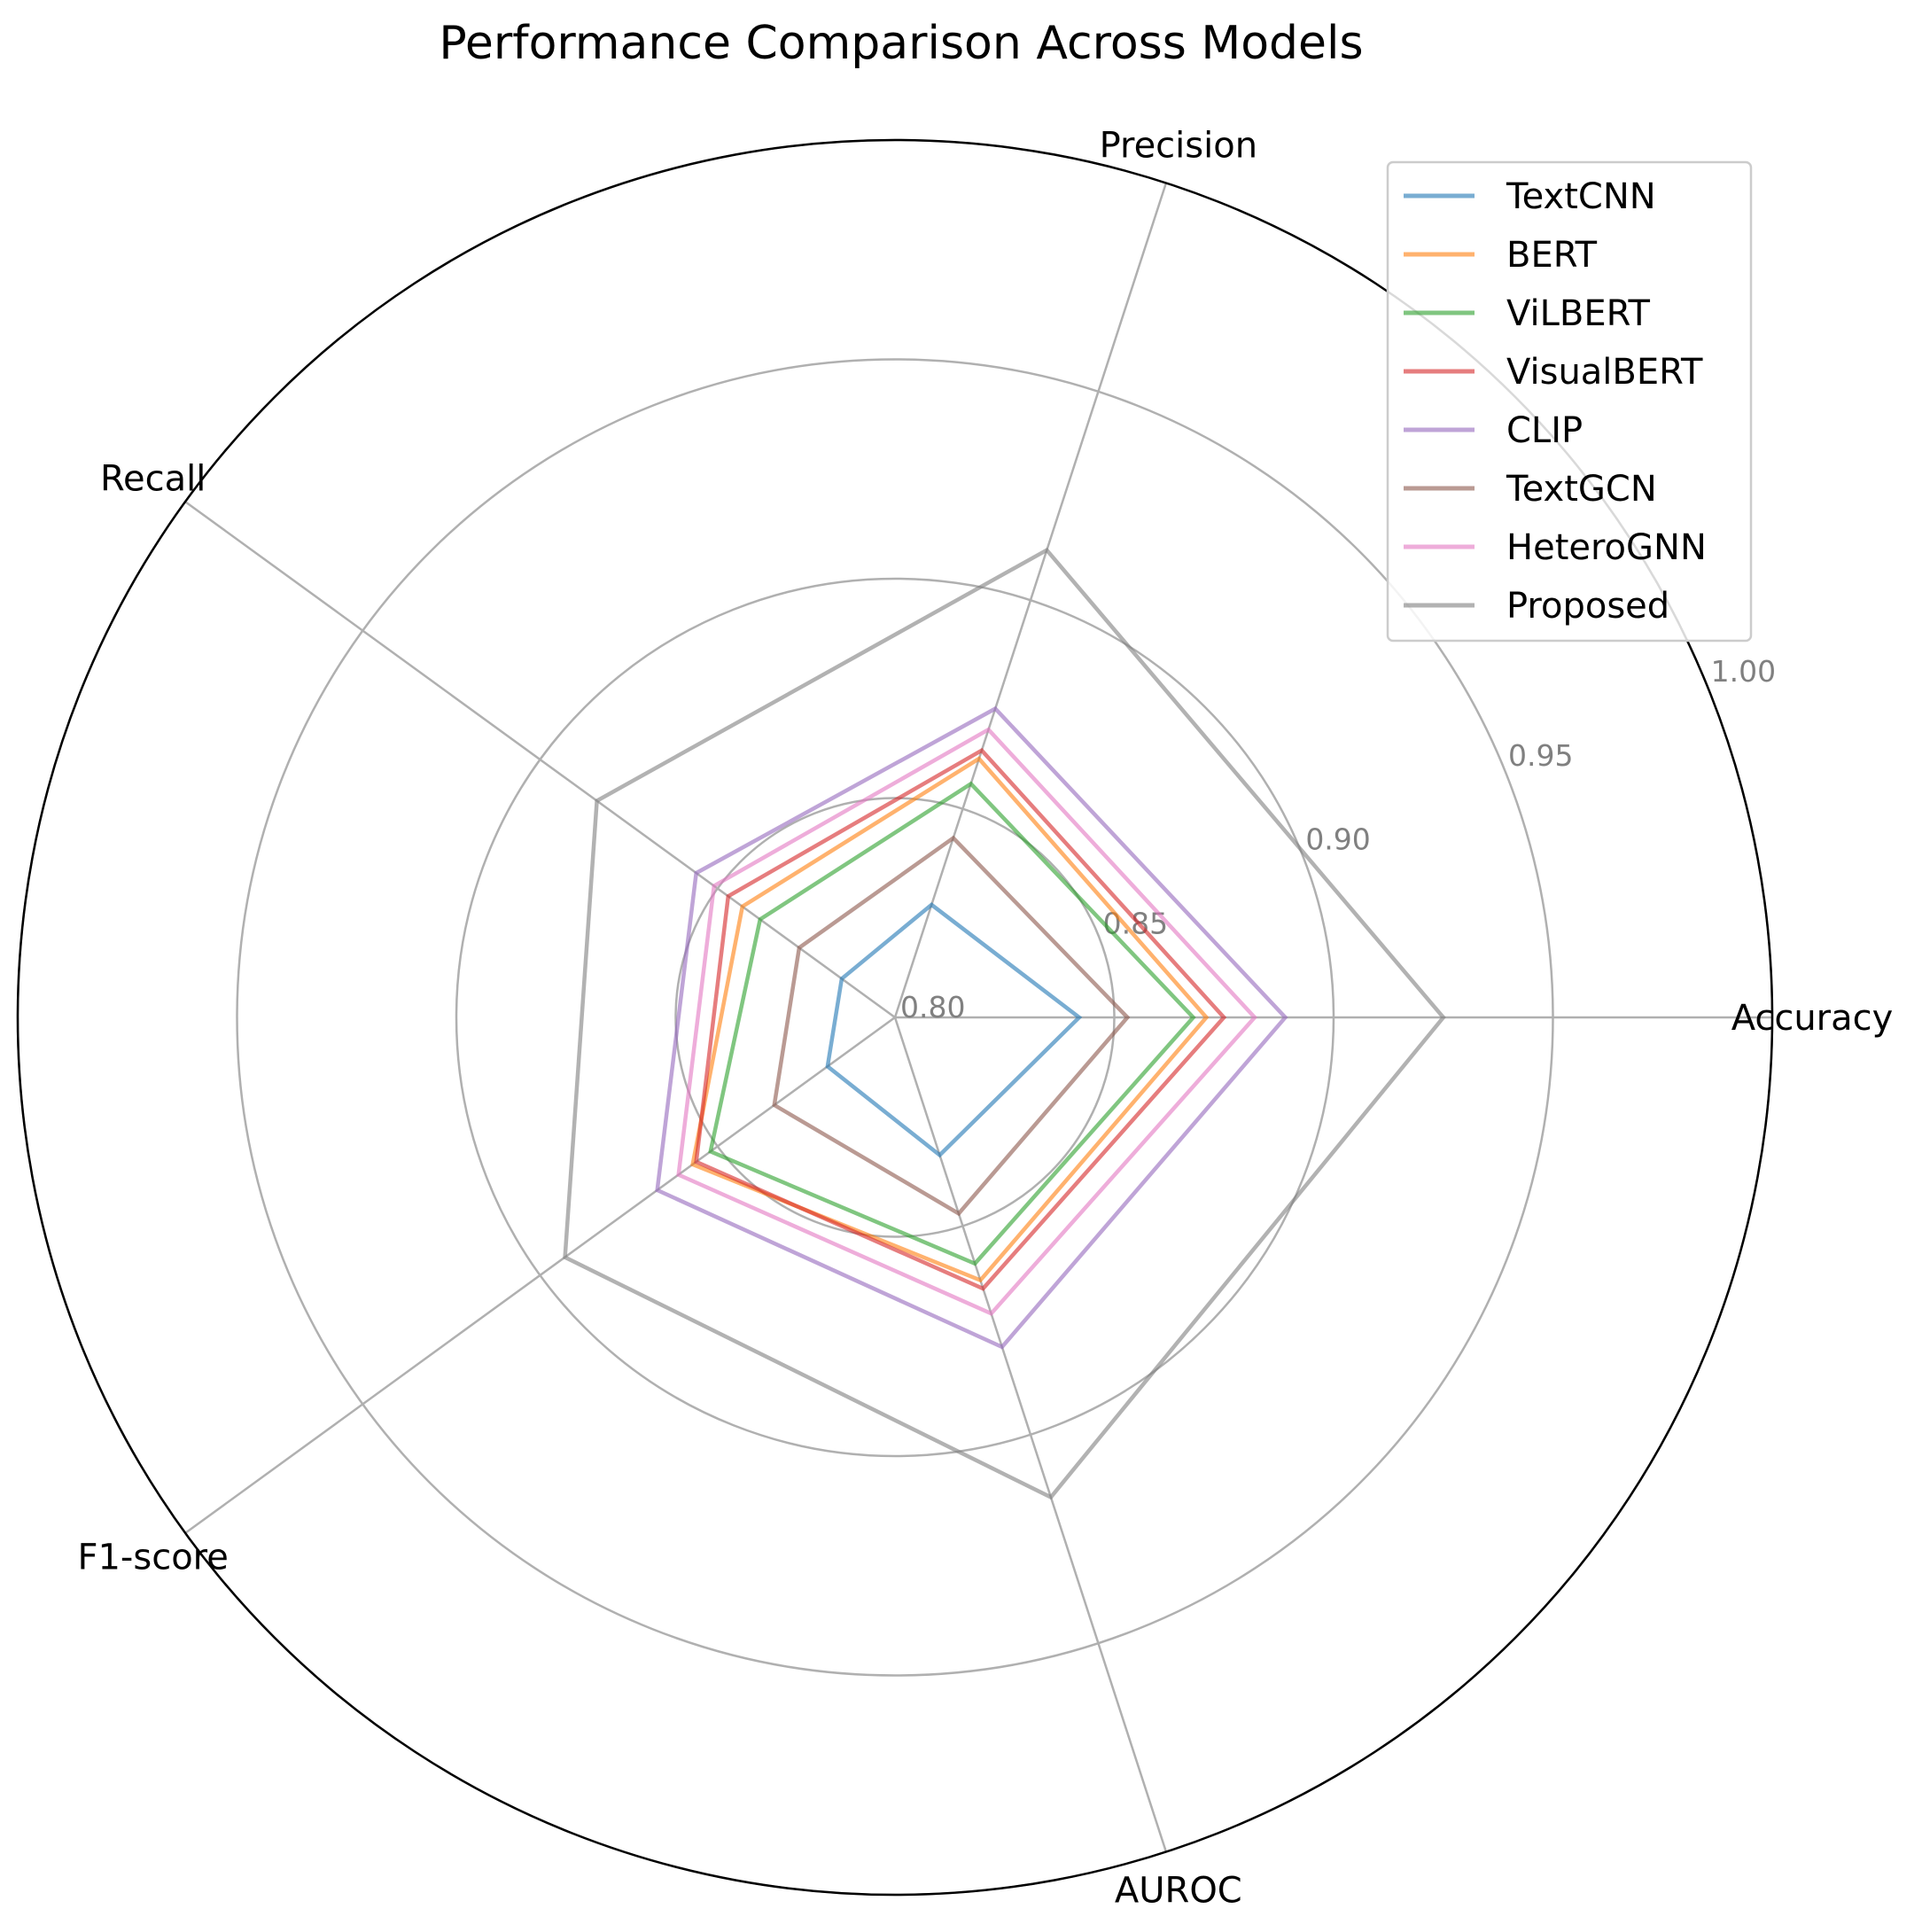  What do you see at coordinates (1581, 197) in the screenshot?
I see `legend-label: TextCNN` at bounding box center [1581, 197].